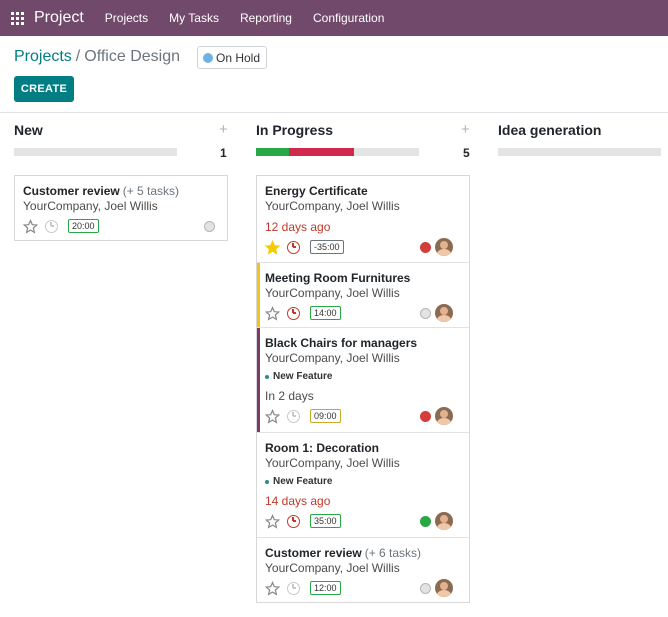 The height and width of the screenshot is (617, 668). Describe the element at coordinates (322, 448) in the screenshot. I see `card-title: Room 1: Decoration` at that location.